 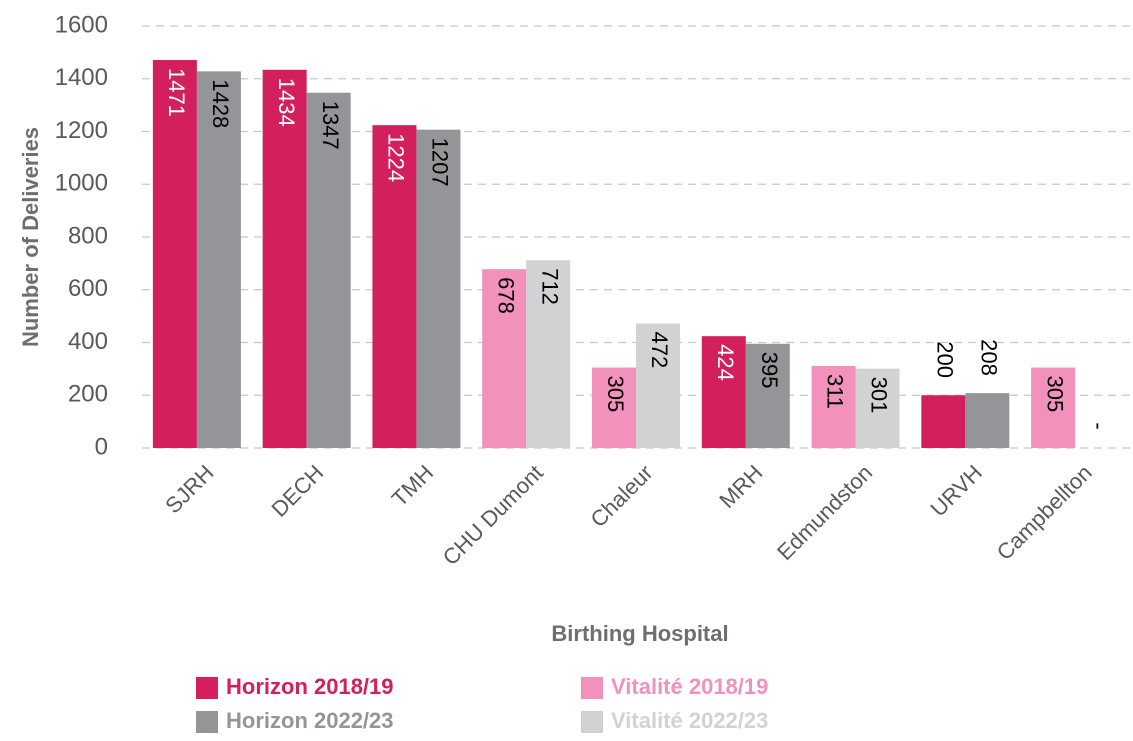 What do you see at coordinates (989, 357) in the screenshot?
I see `data-label: 208` at bounding box center [989, 357].